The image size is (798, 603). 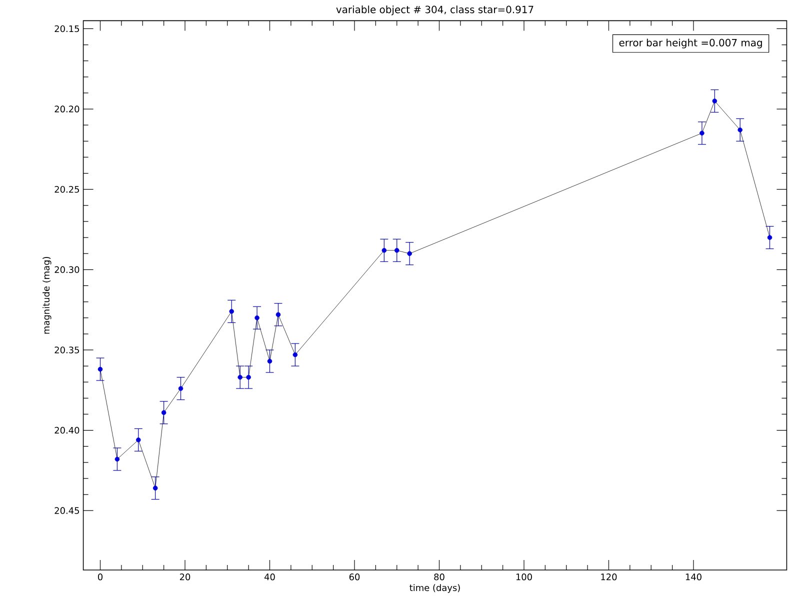 What do you see at coordinates (67, 270) in the screenshot?
I see `y-tick-label: 20.30` at bounding box center [67, 270].